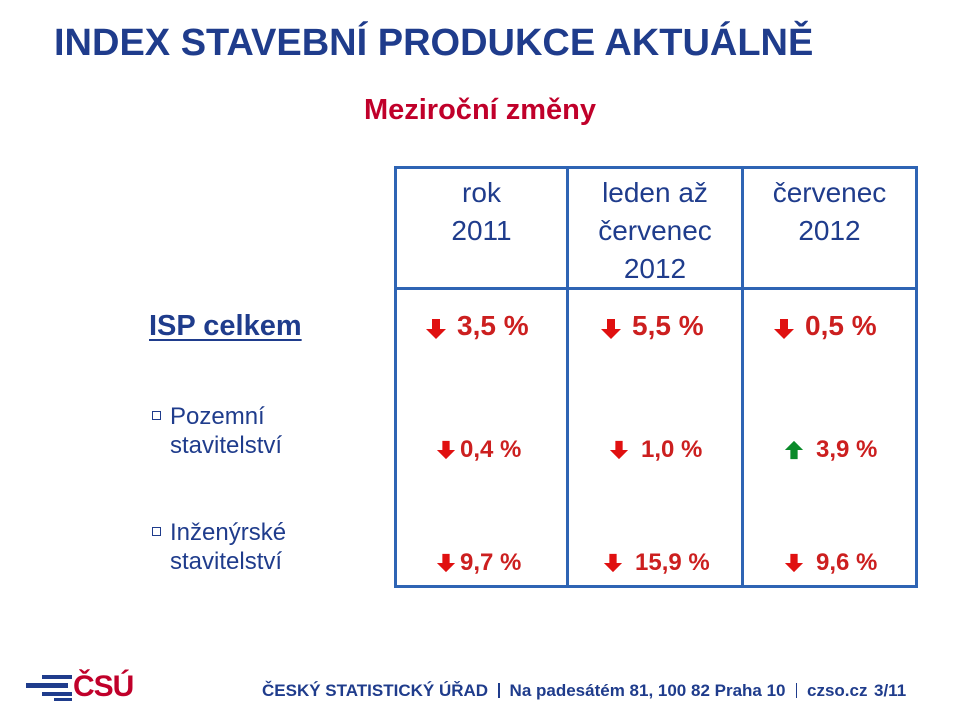 The image size is (960, 706). What do you see at coordinates (647, 690) in the screenshot?
I see `footer-address: Na padesátém 81, 100 82 Praha 10` at bounding box center [647, 690].